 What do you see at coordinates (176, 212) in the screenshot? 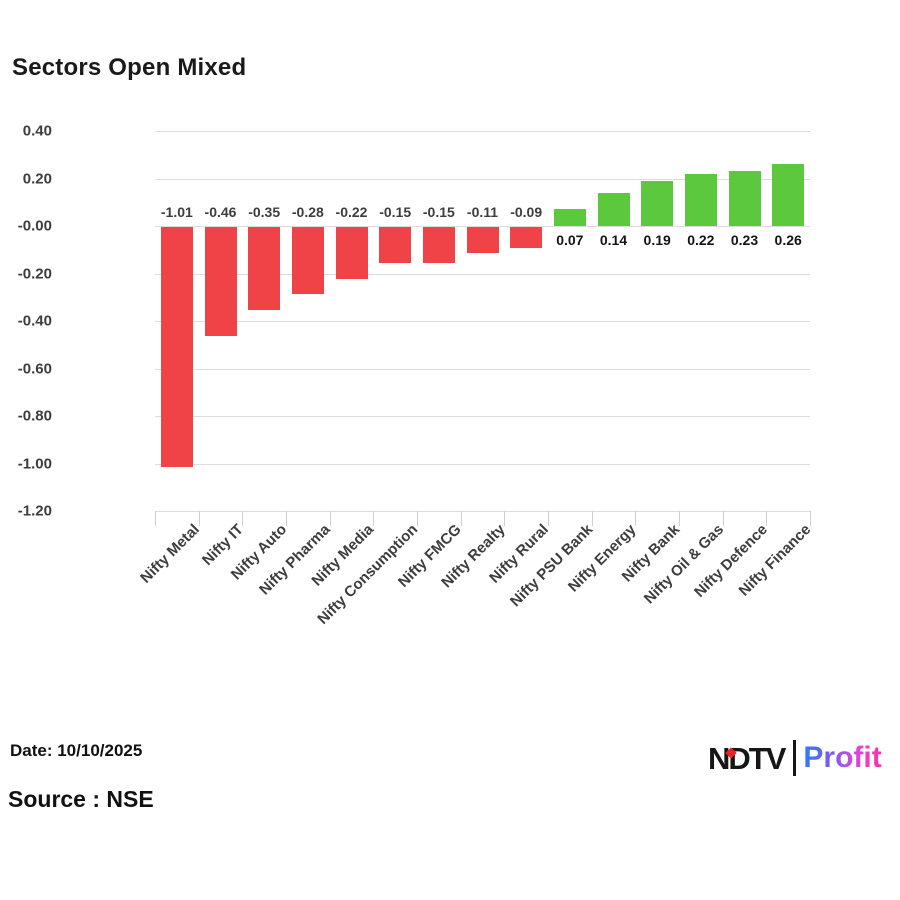
I see `bar-value-label: -1.01` at bounding box center [176, 212].